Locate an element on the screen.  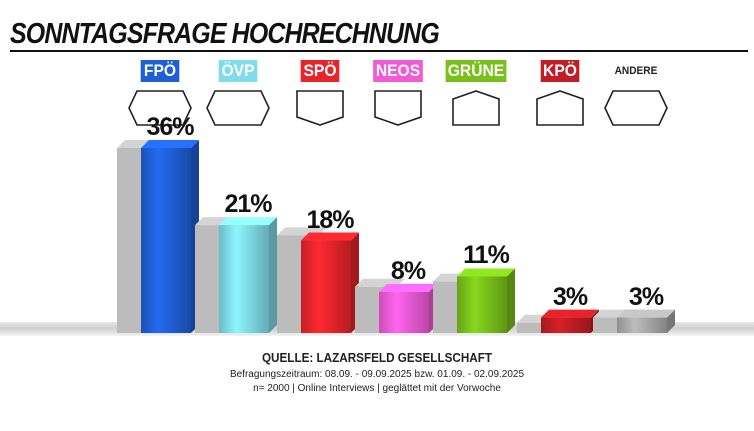
value-label-4: 11% is located at coordinates (486, 255).